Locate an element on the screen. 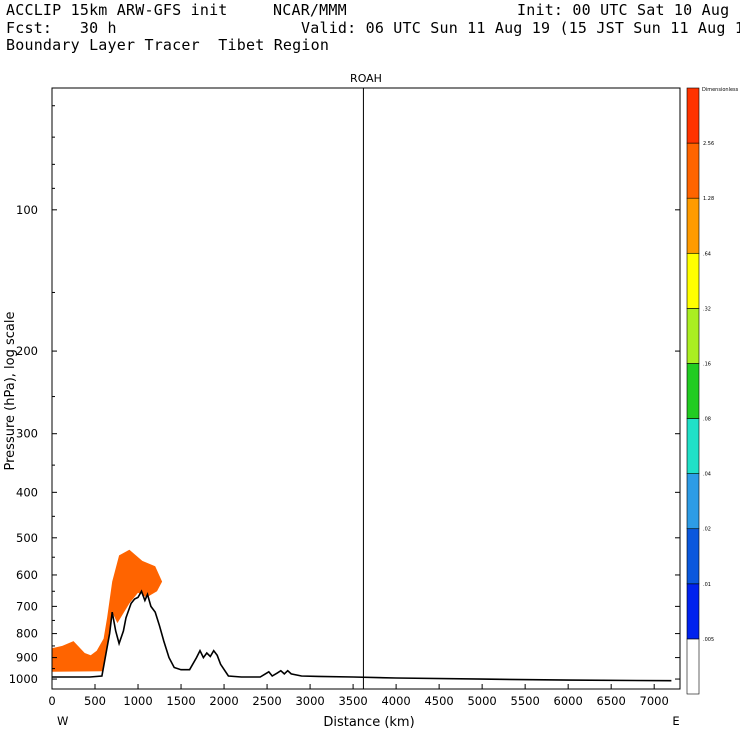 The height and width of the screenshot is (740, 740). colorbar-label: .02 is located at coordinates (707, 530).